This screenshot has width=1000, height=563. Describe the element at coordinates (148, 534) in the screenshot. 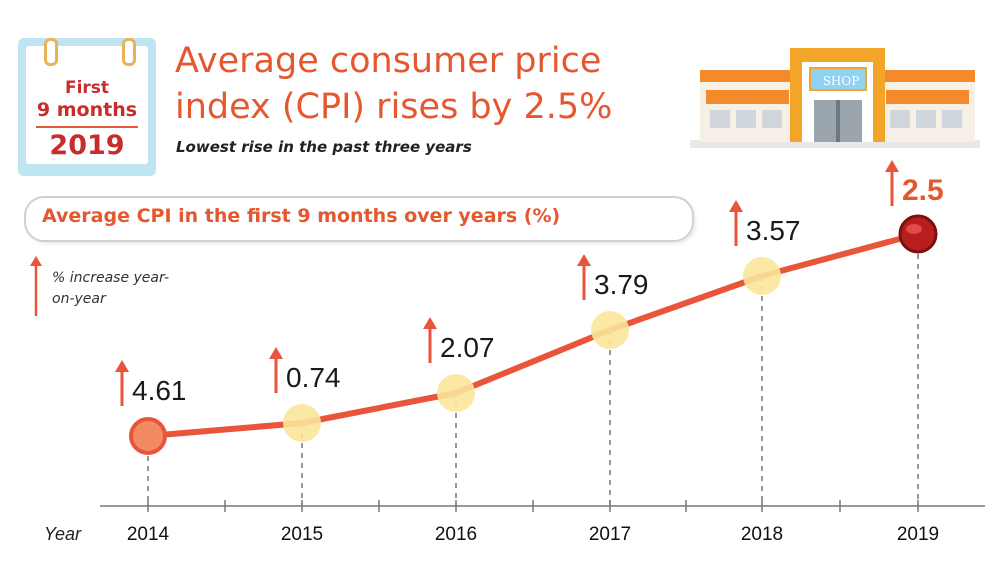

I see `x-tick-label: 2014` at that location.